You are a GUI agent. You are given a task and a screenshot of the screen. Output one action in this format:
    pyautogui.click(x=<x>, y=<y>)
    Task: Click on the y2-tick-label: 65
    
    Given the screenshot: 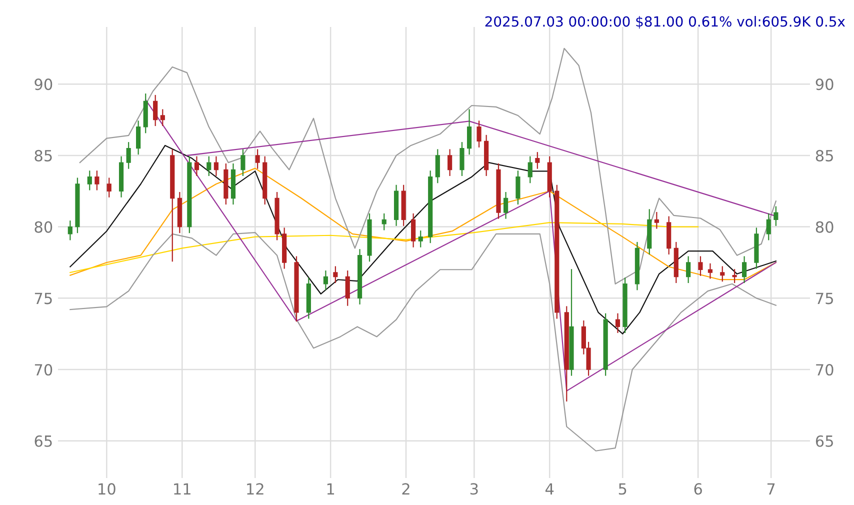 What is the action you would take?
    pyautogui.click(x=824, y=441)
    